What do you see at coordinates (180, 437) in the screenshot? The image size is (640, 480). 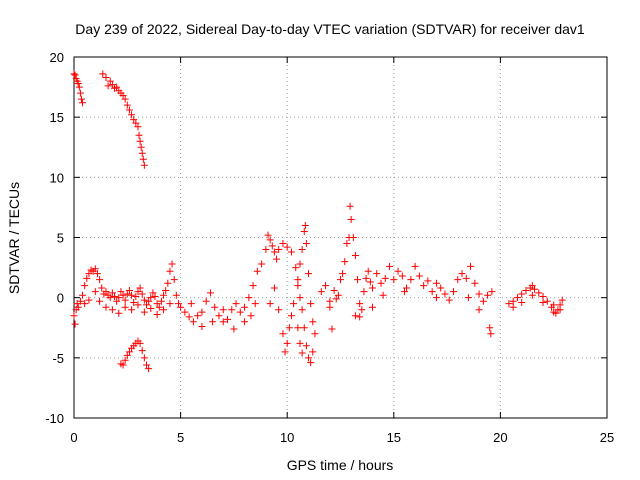 I see `x-tick-label: 5` at bounding box center [180, 437].